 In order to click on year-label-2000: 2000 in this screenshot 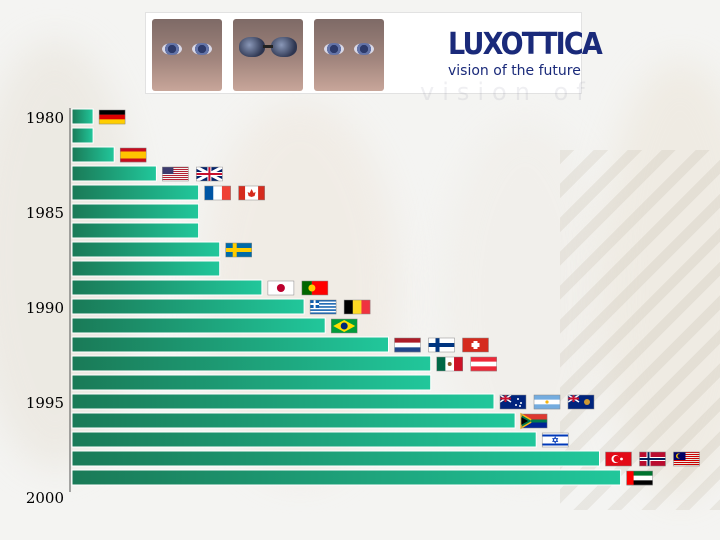, I will do `click(45, 498)`.